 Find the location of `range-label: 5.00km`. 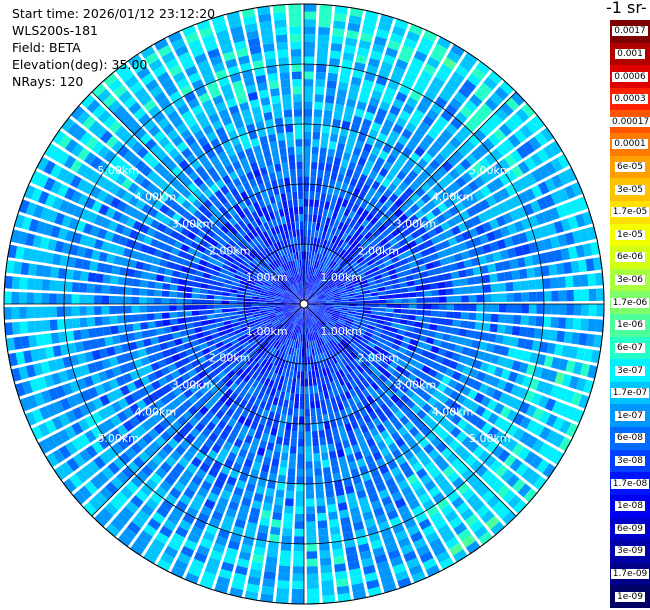

range-label: 5.00km is located at coordinates (490, 438).